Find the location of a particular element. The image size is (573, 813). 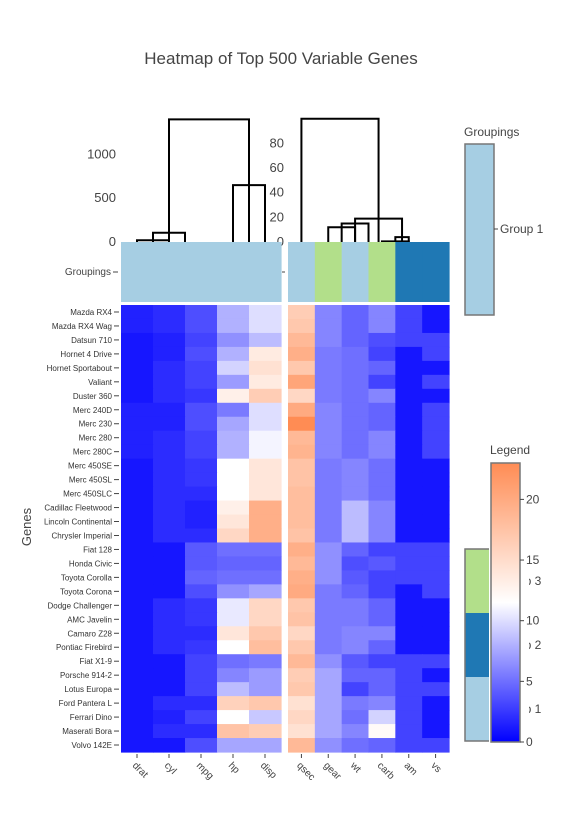

row-label: Lincoln Continental is located at coordinates (78, 522).